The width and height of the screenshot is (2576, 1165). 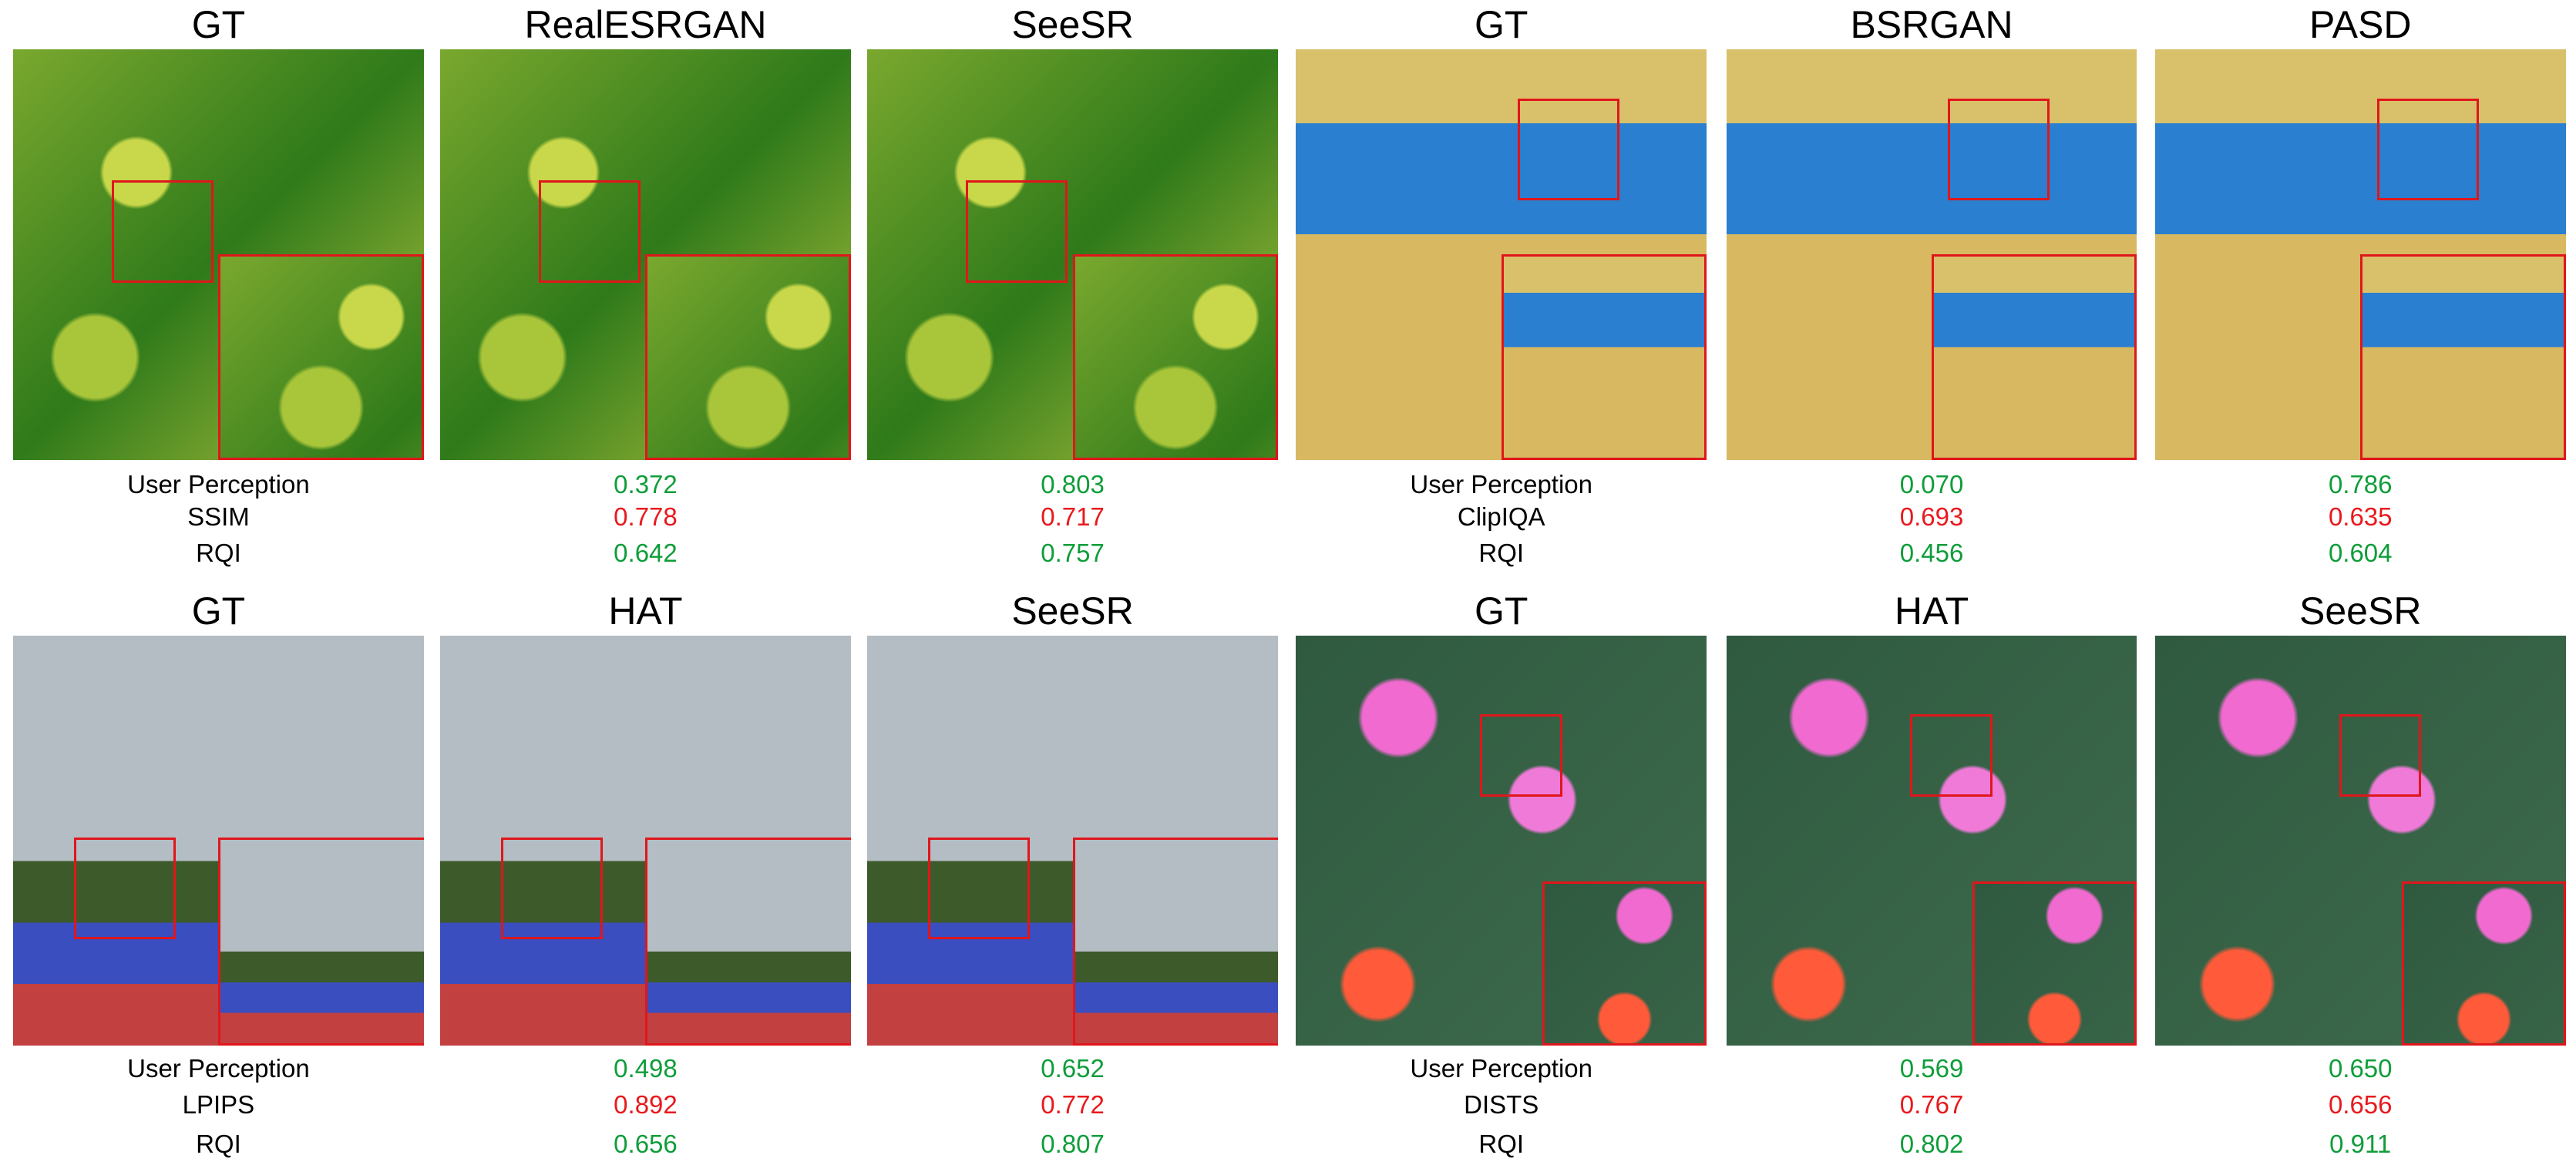 What do you see at coordinates (2360, 1144) in the screenshot?
I see `metric-value: 0.911` at bounding box center [2360, 1144].